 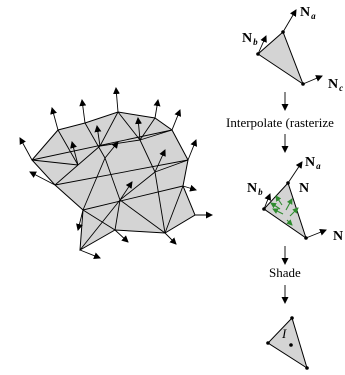 I want to click on normal-a-arrow, so click(x=289, y=21).